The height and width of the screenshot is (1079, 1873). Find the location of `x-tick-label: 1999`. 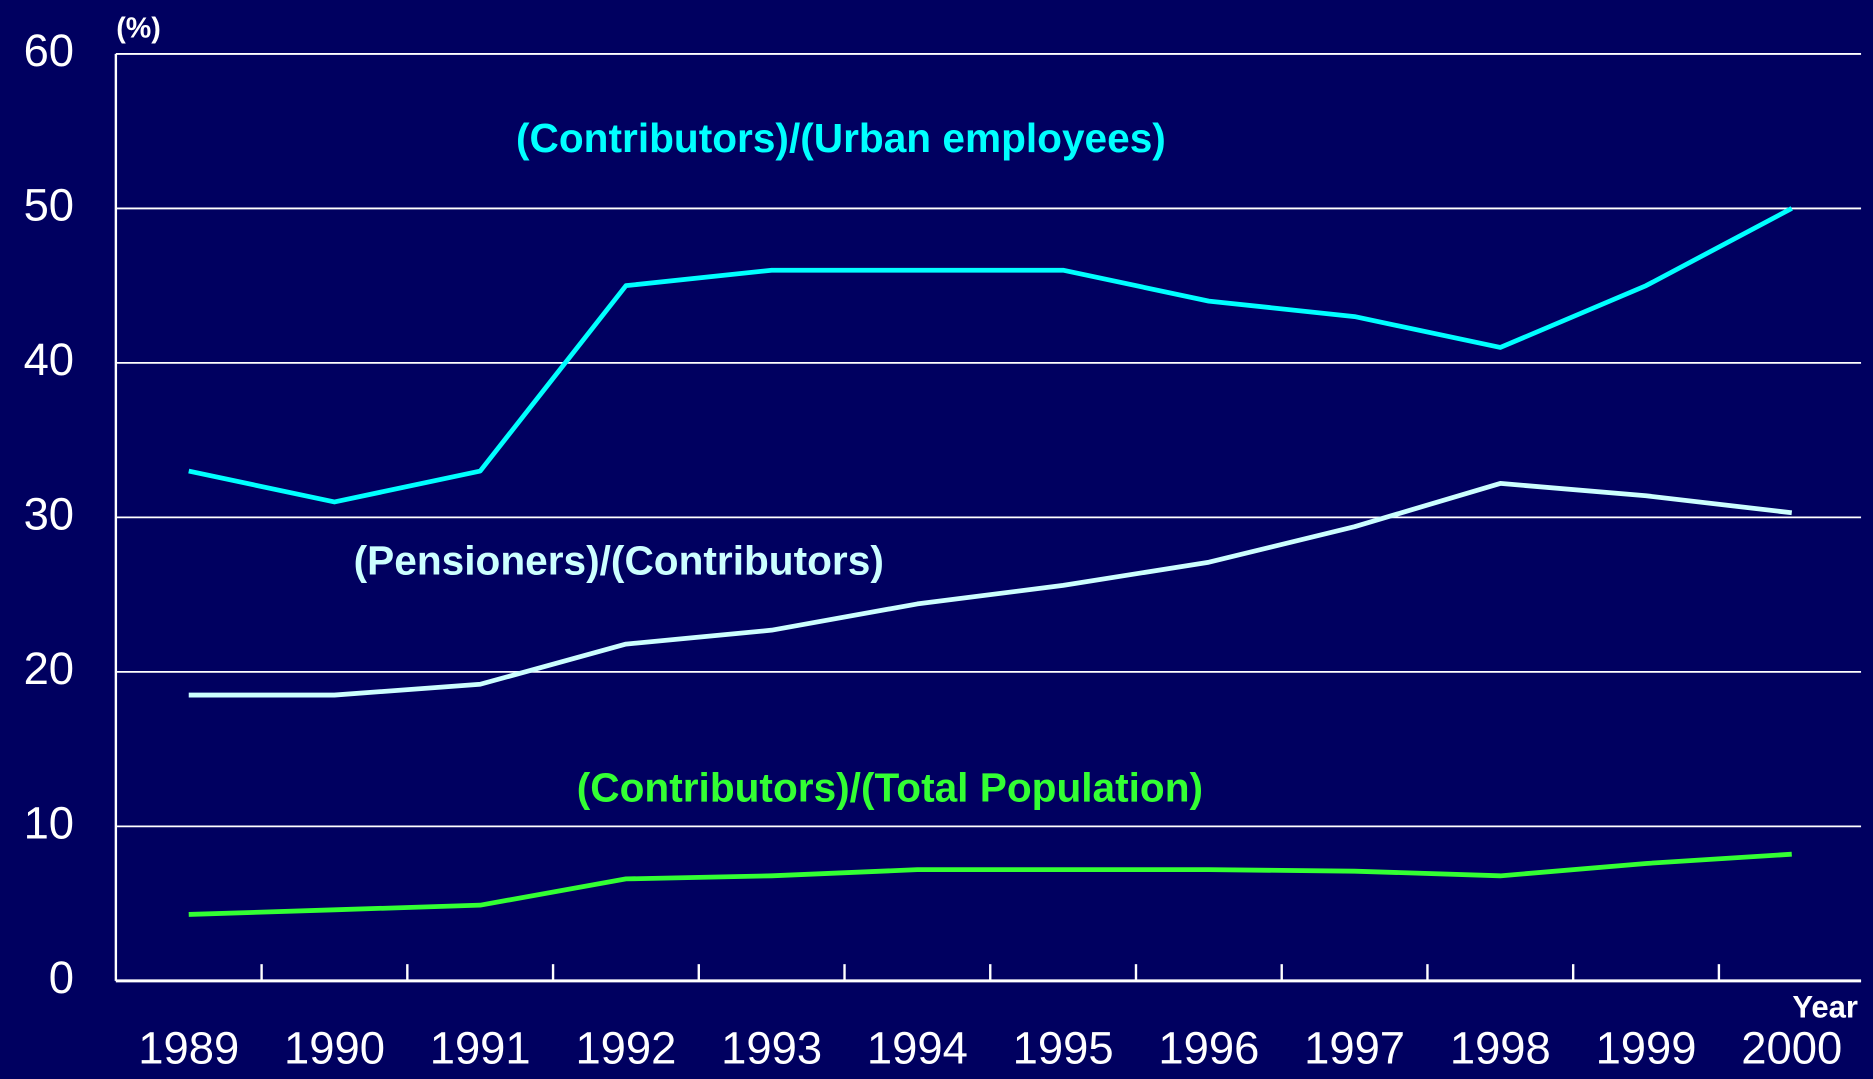

x-tick-label: 1999 is located at coordinates (1646, 1047).